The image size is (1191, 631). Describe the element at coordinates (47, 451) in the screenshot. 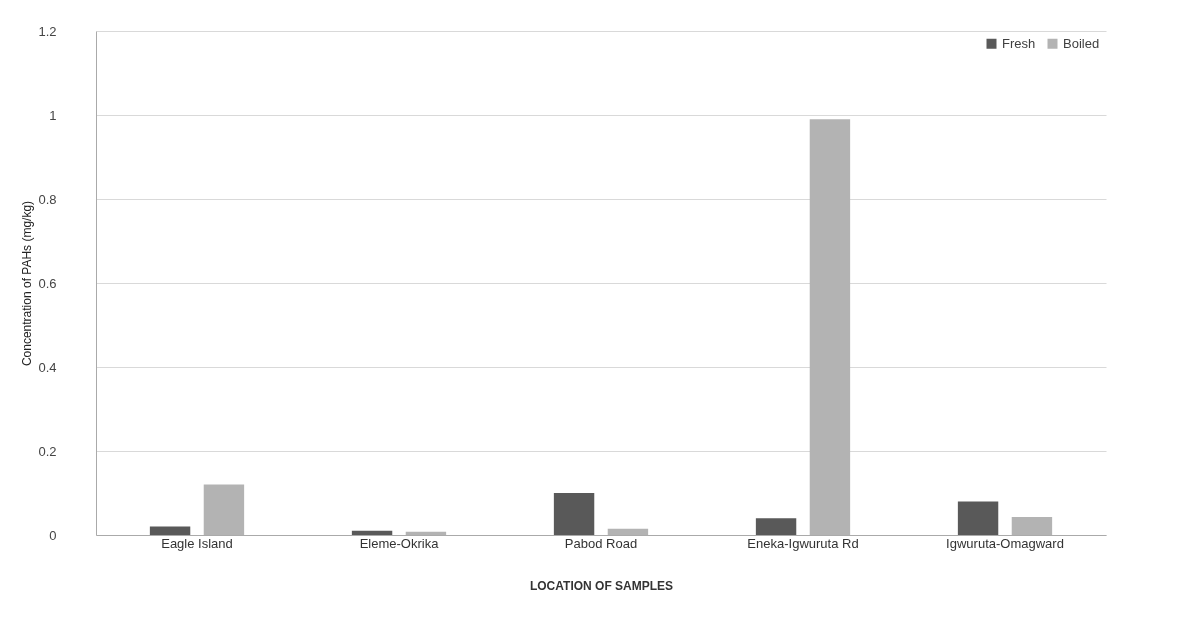

I see `y-tick-label: 0.2` at that location.